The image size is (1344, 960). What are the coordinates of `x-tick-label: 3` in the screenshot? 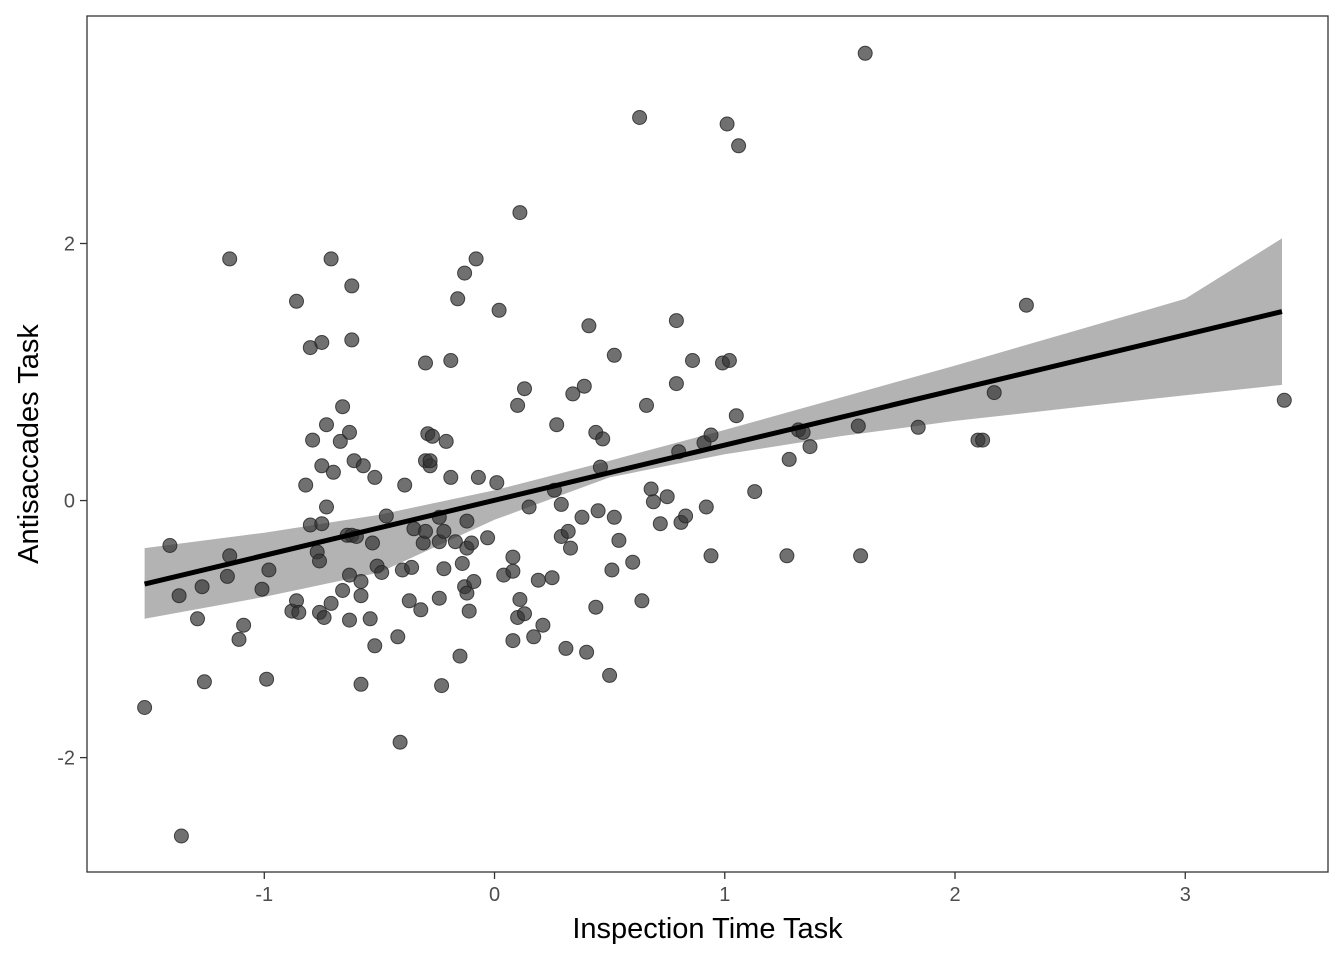 It's located at (1185, 895).